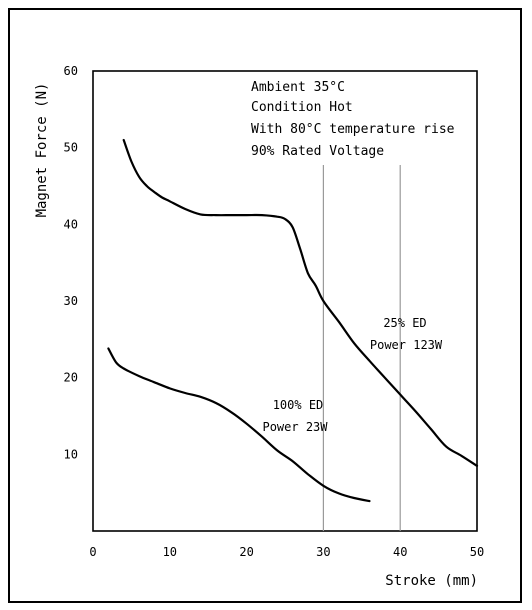  What do you see at coordinates (353, 129) in the screenshot?
I see `annotation-temperature-rise: With 80°C temperature rise` at bounding box center [353, 129].